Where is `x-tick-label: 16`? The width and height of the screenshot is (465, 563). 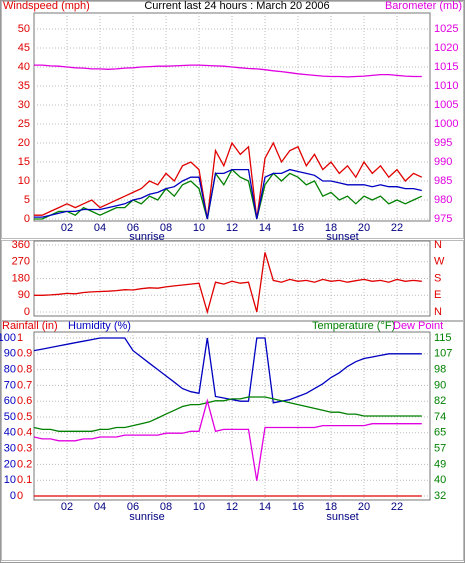 x-tick-label: 16 is located at coordinates (298, 228).